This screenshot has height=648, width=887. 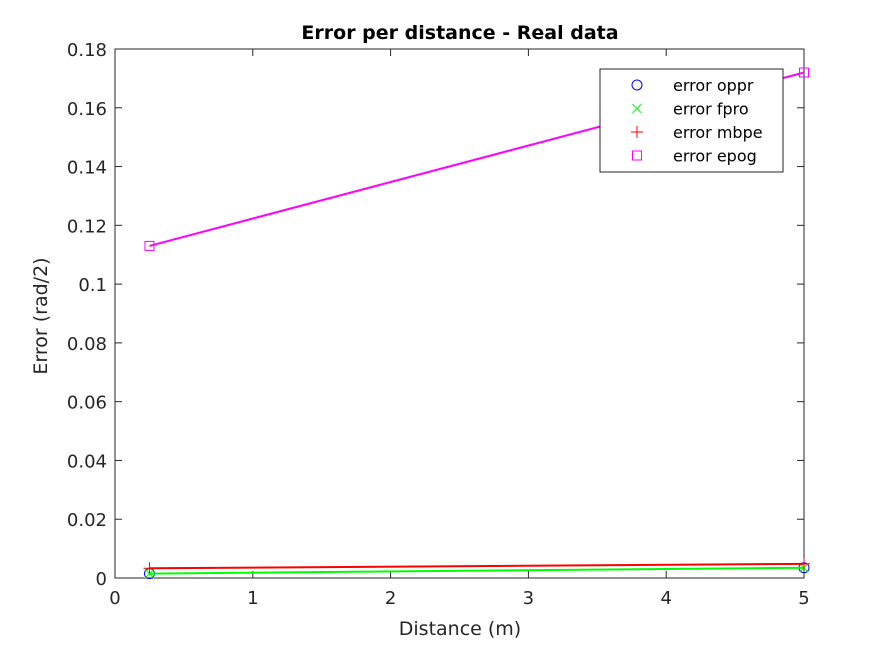 I want to click on x-tick-label: 4, so click(x=665, y=598).